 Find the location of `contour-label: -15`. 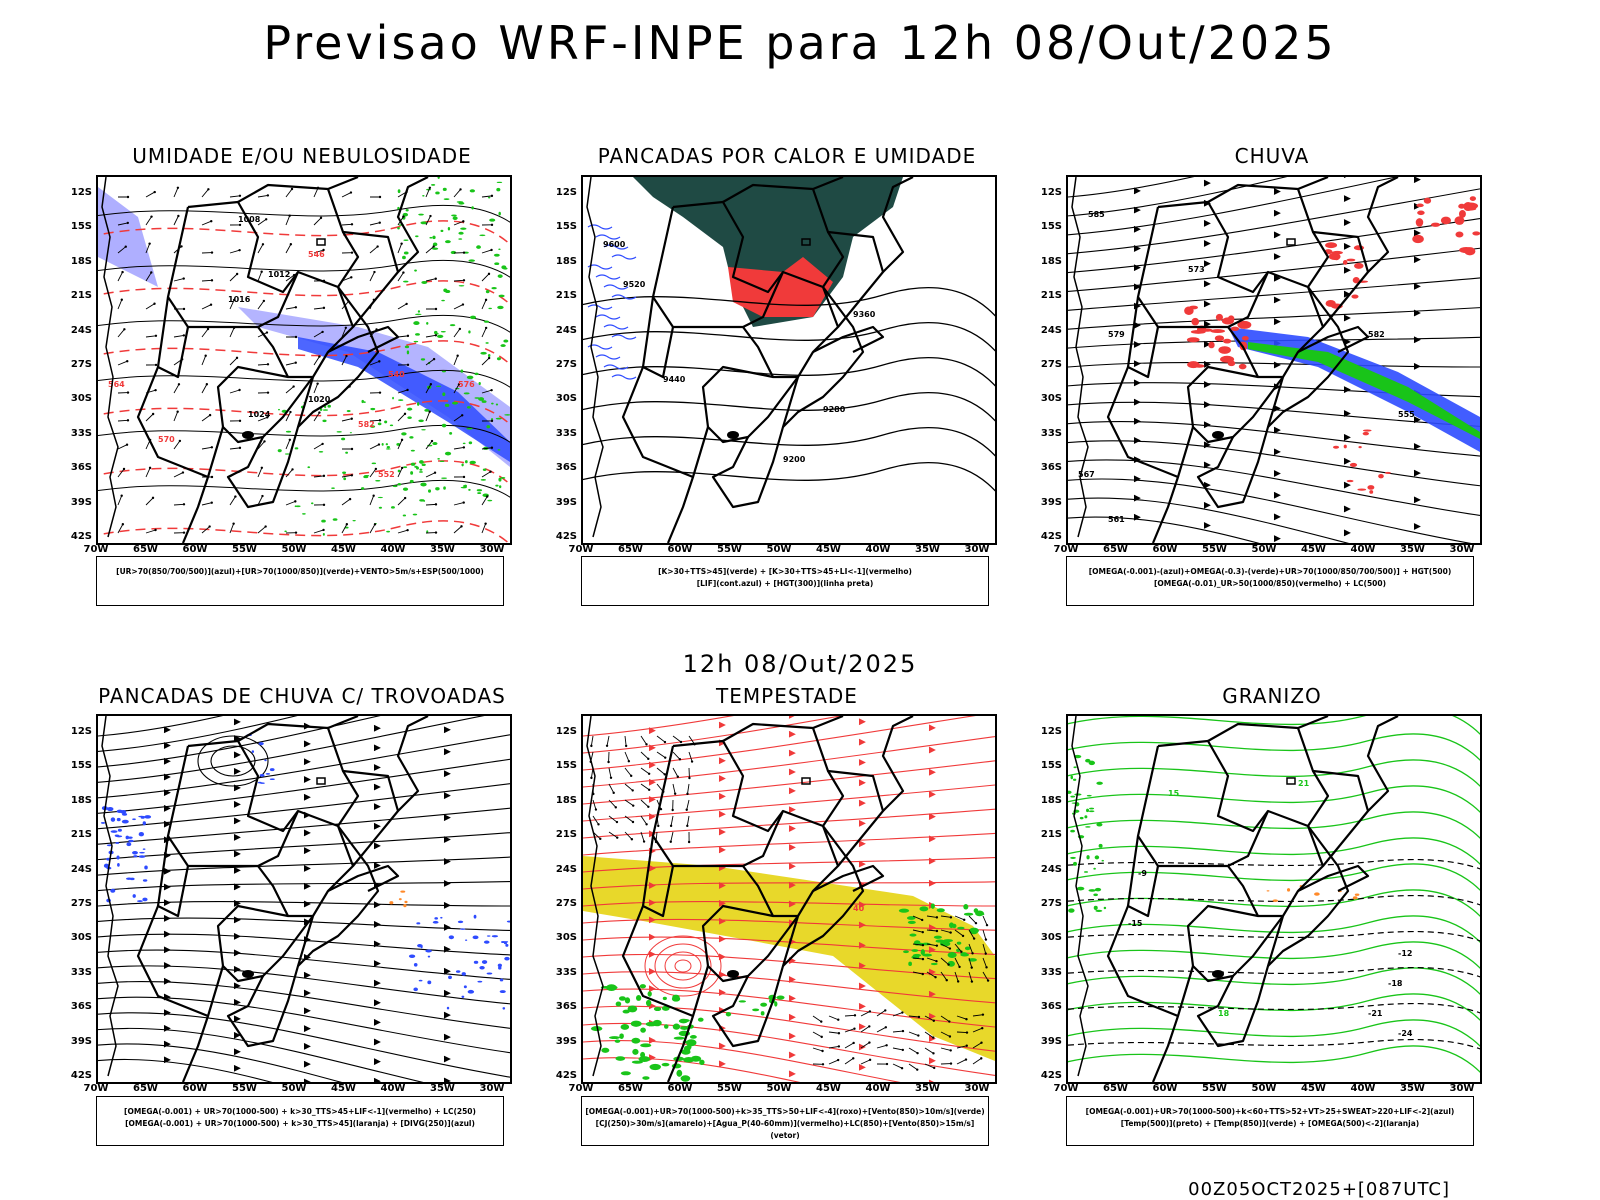

contour-label: -15 is located at coordinates (1135, 923).